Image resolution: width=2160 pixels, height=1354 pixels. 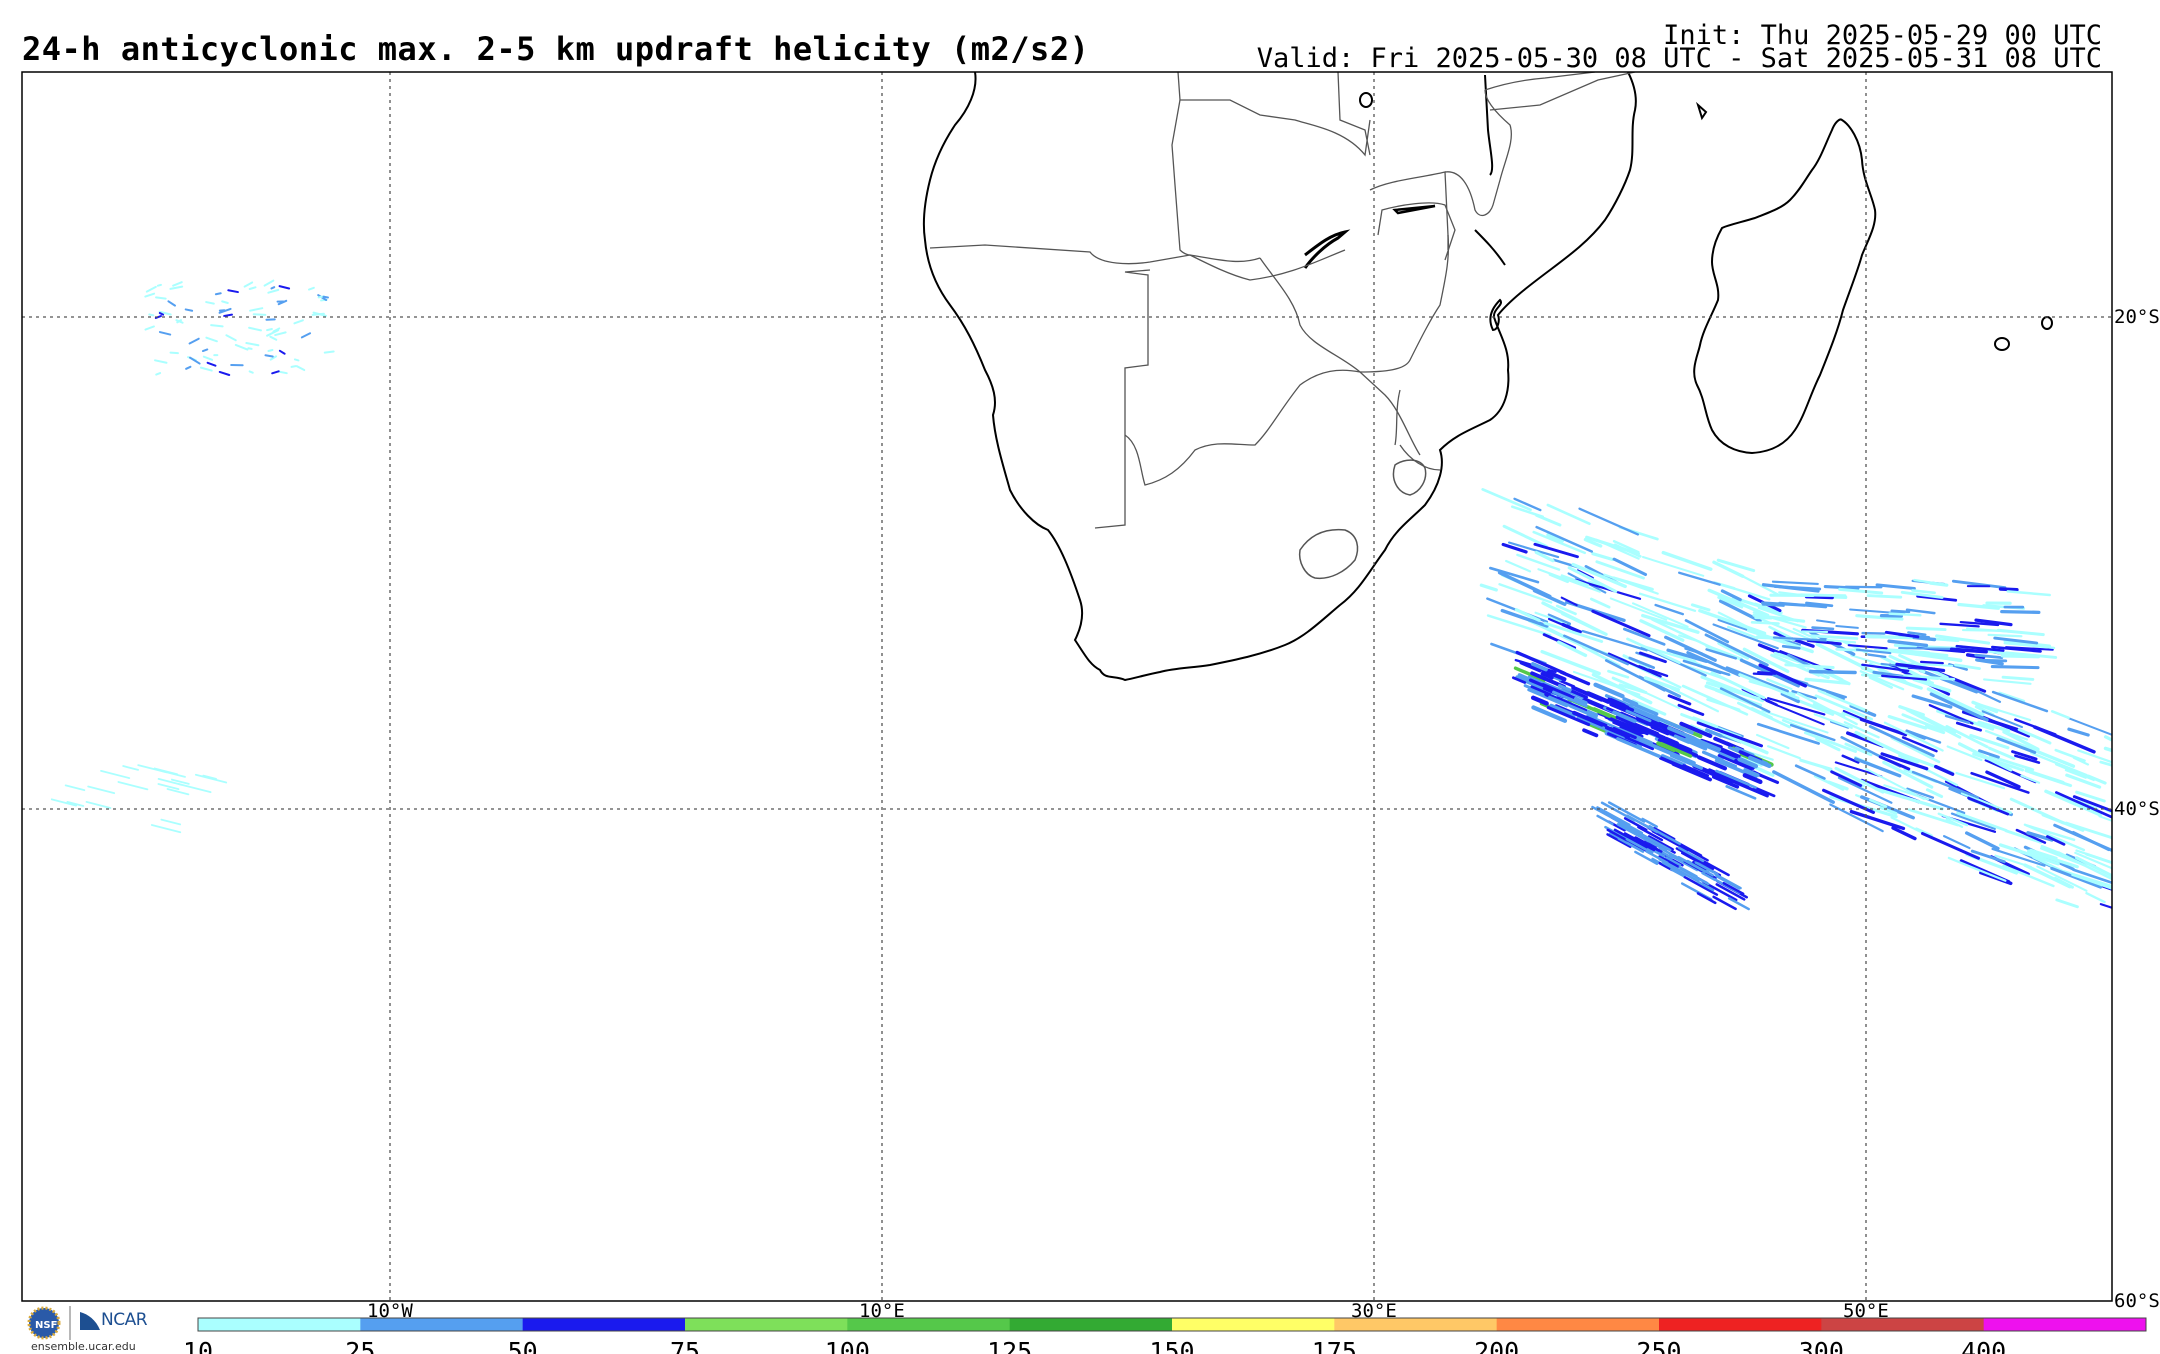 I want to click on ncar-logo-text: NCAR, so click(x=124, y=1320).